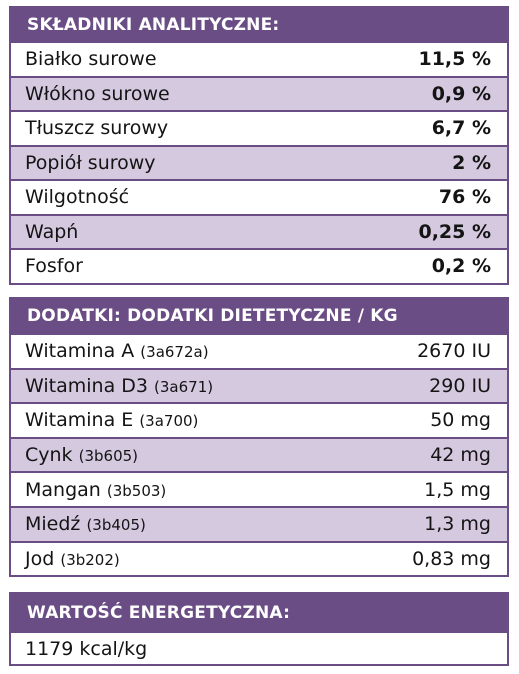 Image resolution: width=519 pixels, height=674 pixels. What do you see at coordinates (116, 525) in the screenshot?
I see `additive-code: (3b405)` at bounding box center [116, 525].